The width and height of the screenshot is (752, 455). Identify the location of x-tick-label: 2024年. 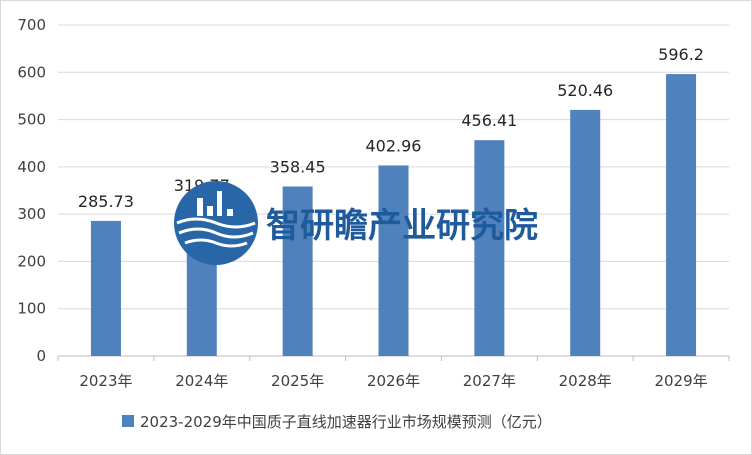
(201, 381).